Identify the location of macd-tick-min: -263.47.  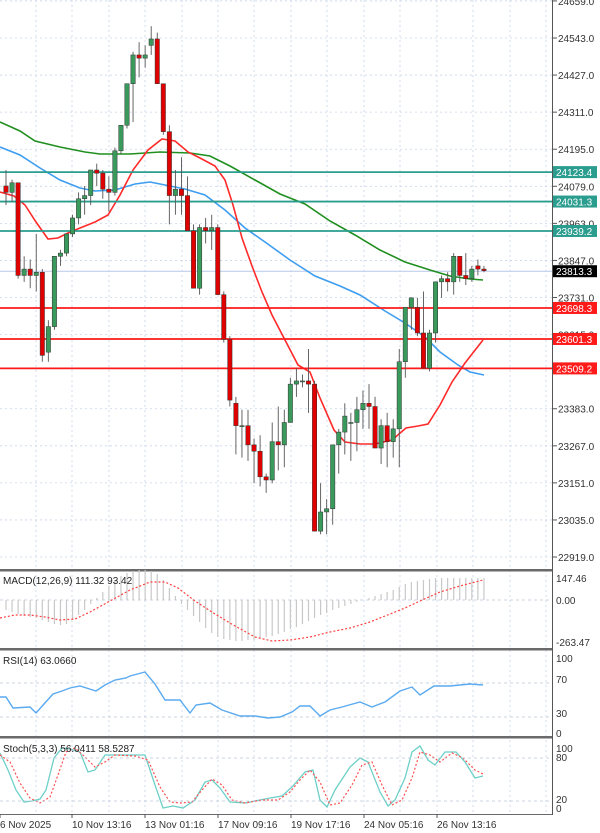
(573, 643).